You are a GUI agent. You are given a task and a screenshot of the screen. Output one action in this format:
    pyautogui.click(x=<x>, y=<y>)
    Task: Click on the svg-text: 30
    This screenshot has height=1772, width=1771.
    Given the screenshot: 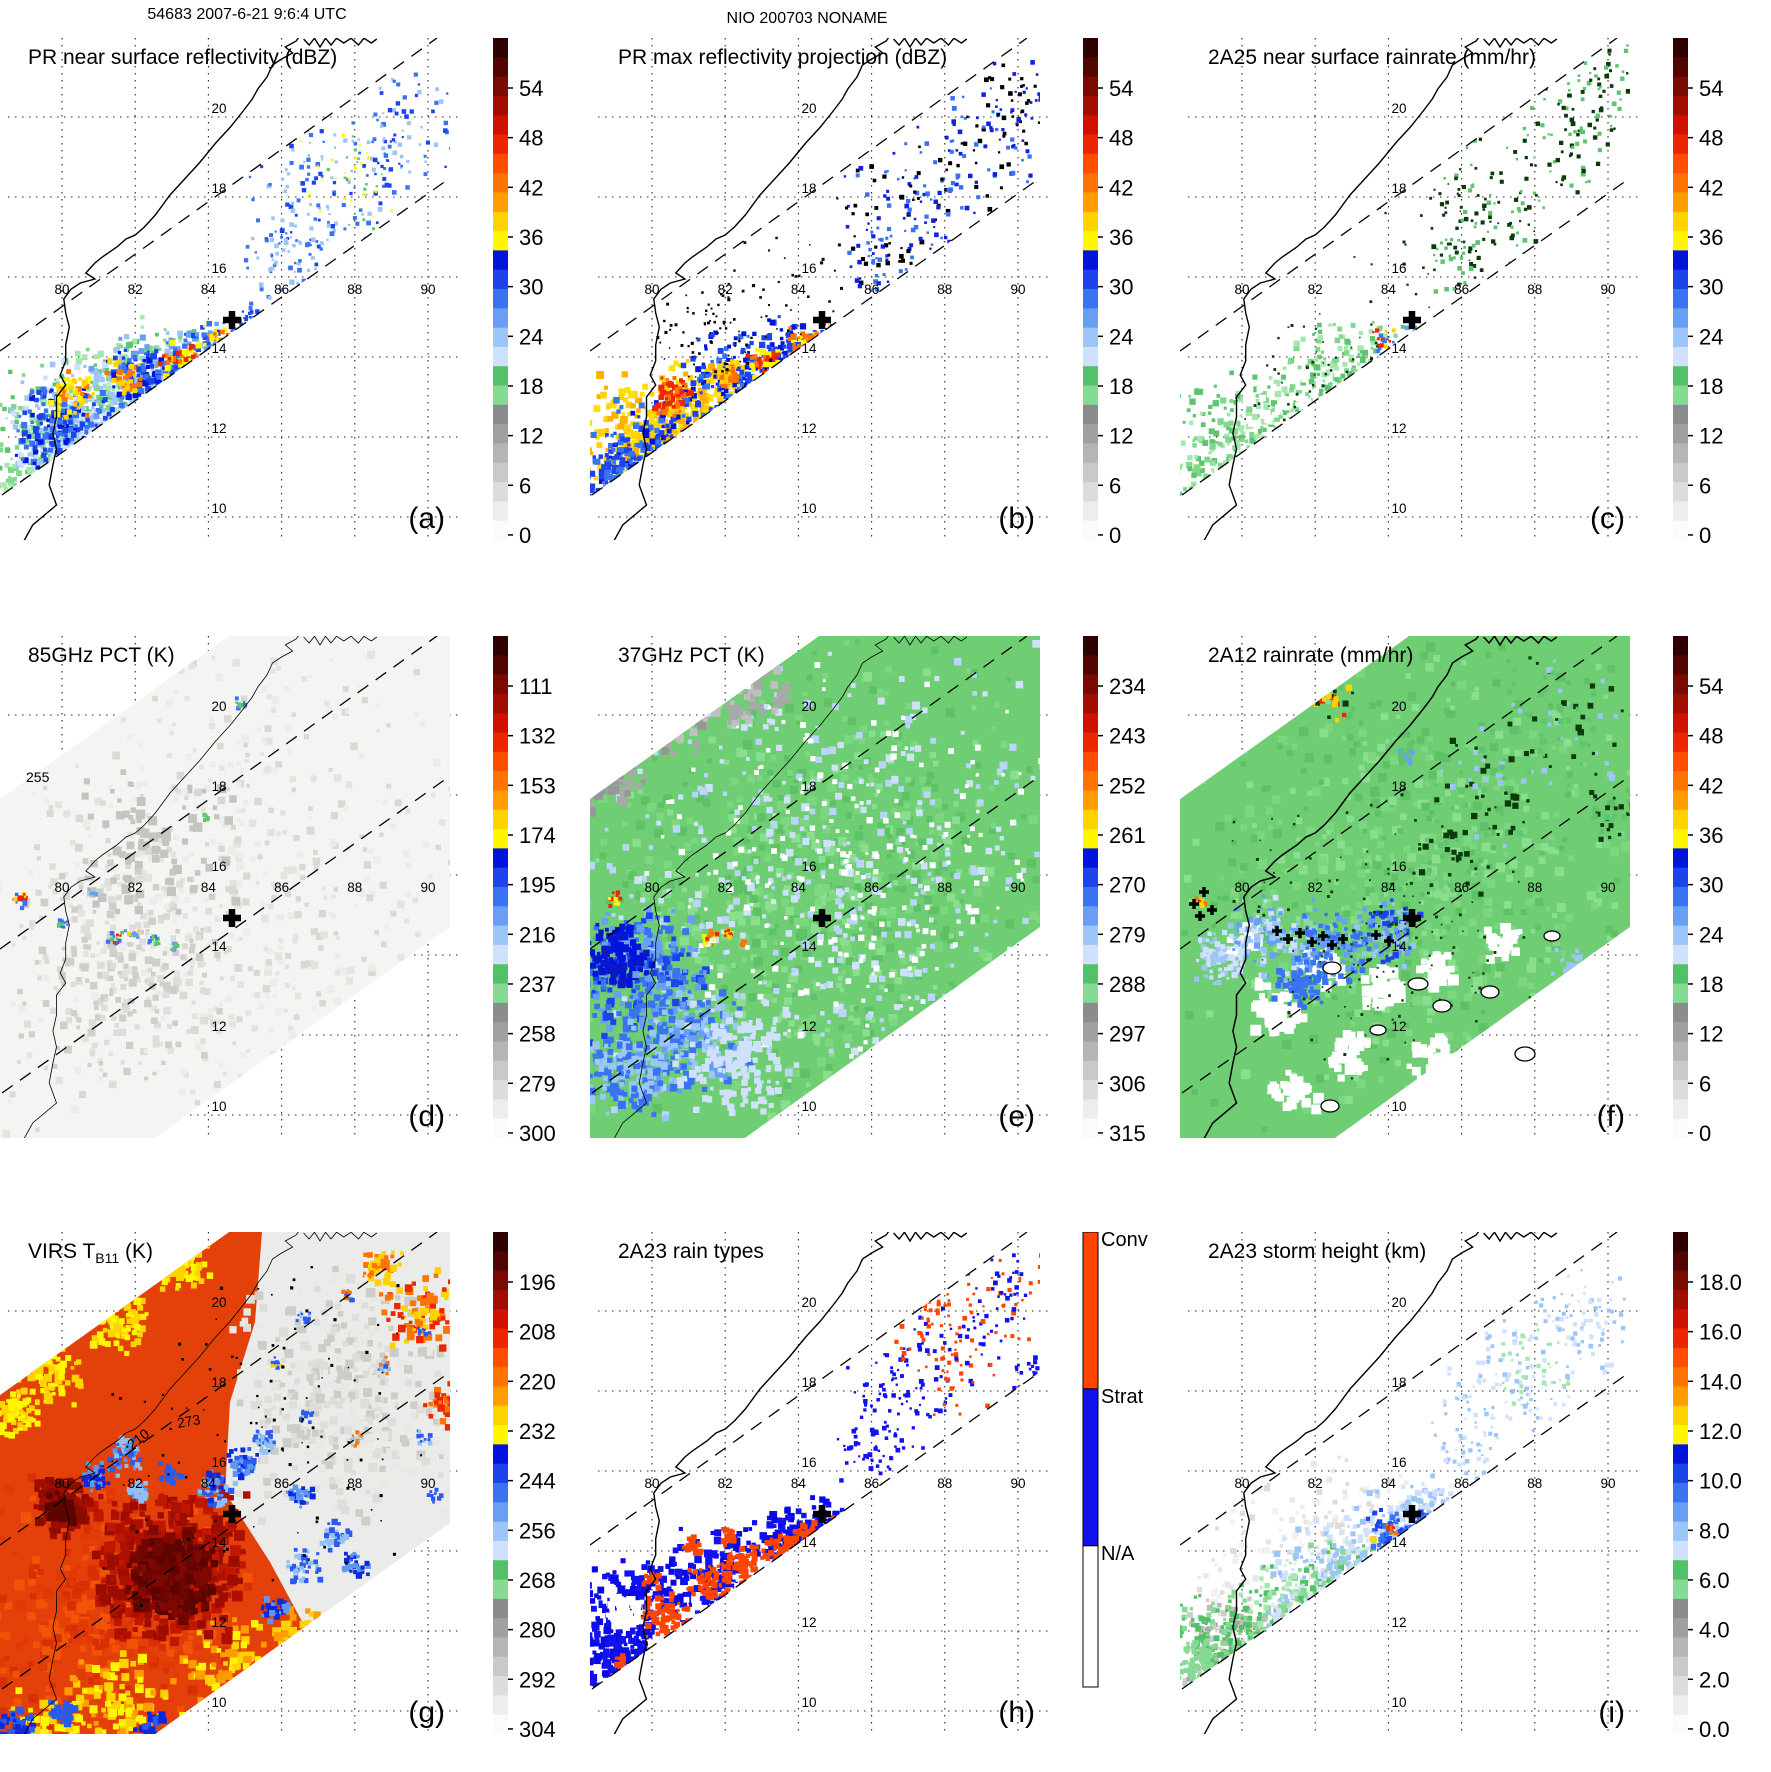 What is the action you would take?
    pyautogui.click(x=531, y=287)
    